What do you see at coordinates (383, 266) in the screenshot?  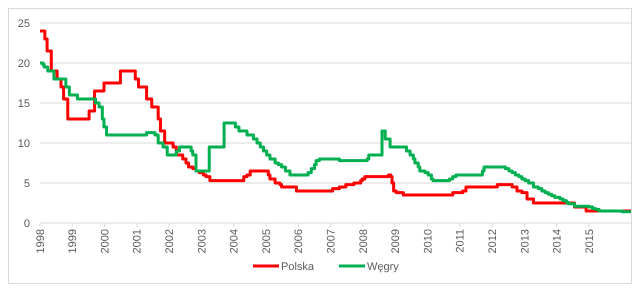 I see `legend-label: Węgry` at bounding box center [383, 266].